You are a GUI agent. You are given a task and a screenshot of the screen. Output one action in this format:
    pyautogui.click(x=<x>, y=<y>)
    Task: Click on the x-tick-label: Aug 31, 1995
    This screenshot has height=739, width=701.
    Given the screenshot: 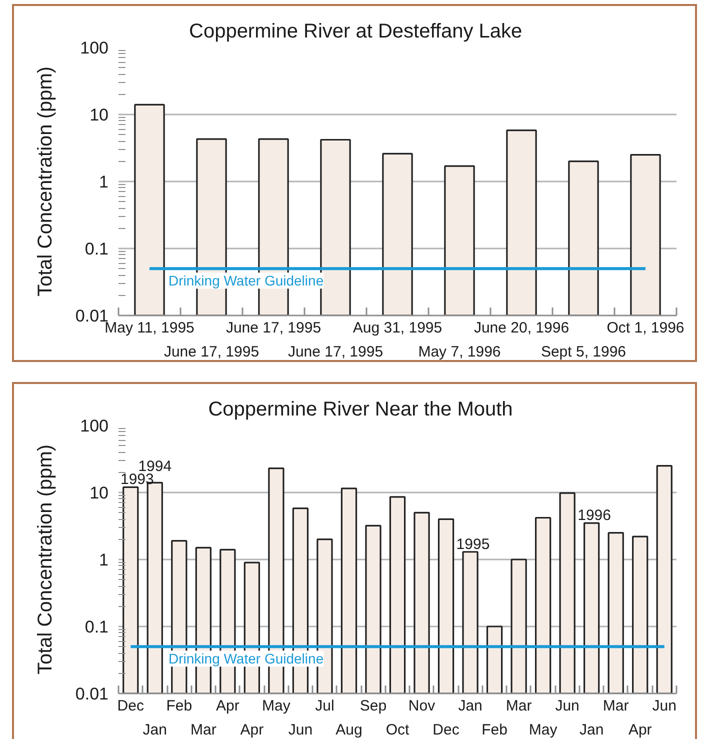 What is the action you would take?
    pyautogui.click(x=397, y=328)
    